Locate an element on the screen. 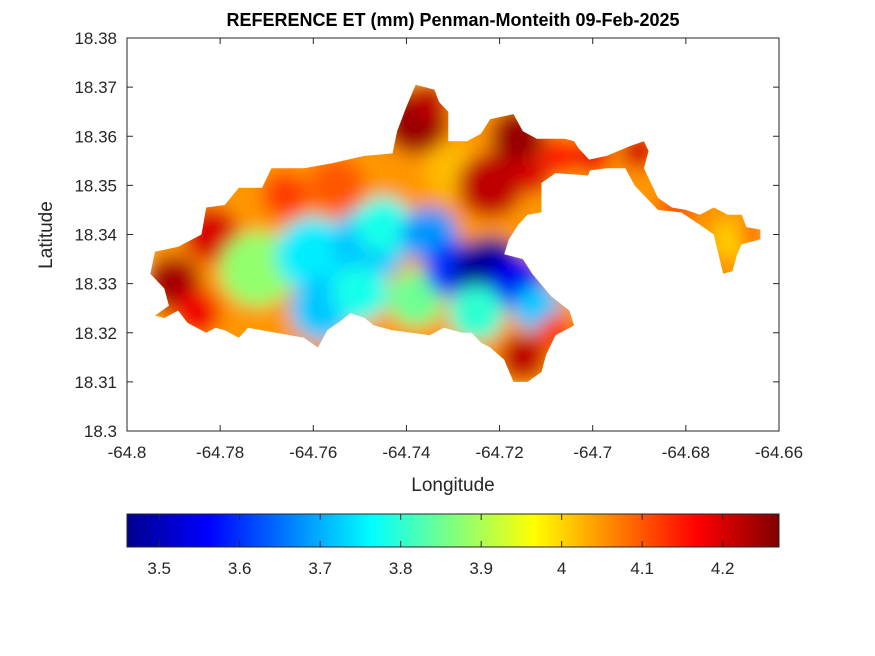 The height and width of the screenshot is (656, 875). y-tick-label: 18.32 is located at coordinates (95, 333).